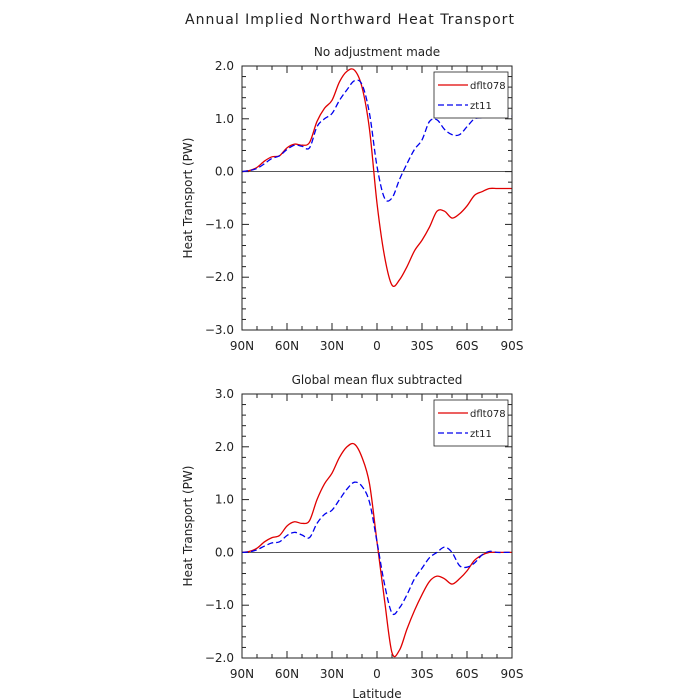 This screenshot has height=700, width=700. I want to click on y-tick-label: 3.0, so click(224, 394).